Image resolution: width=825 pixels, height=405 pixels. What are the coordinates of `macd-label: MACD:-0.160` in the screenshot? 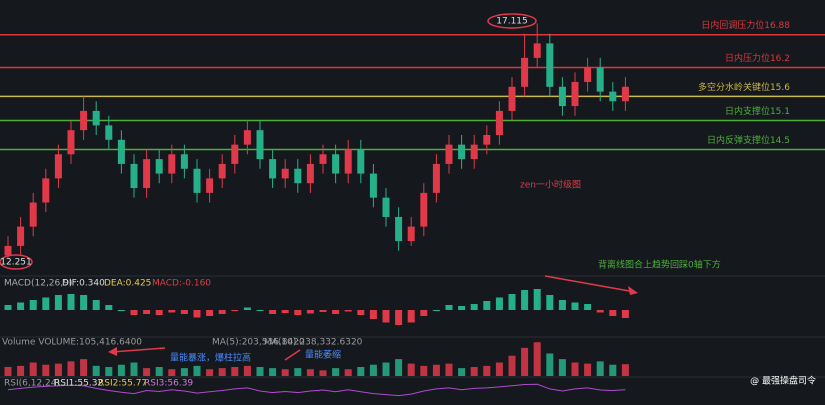 It's located at (181, 284).